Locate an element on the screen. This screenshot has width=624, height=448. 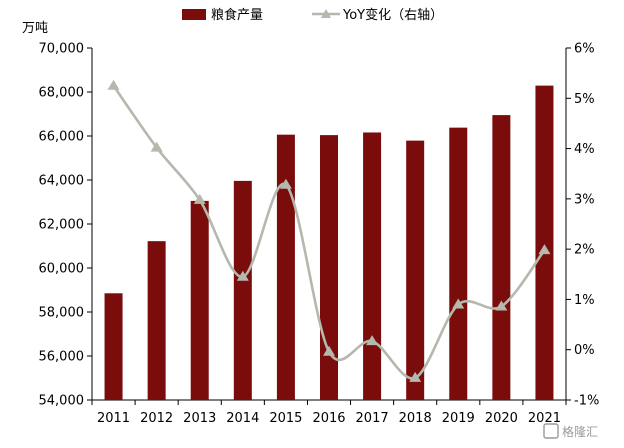
left-tick-label: 70,000 is located at coordinates (62, 49).